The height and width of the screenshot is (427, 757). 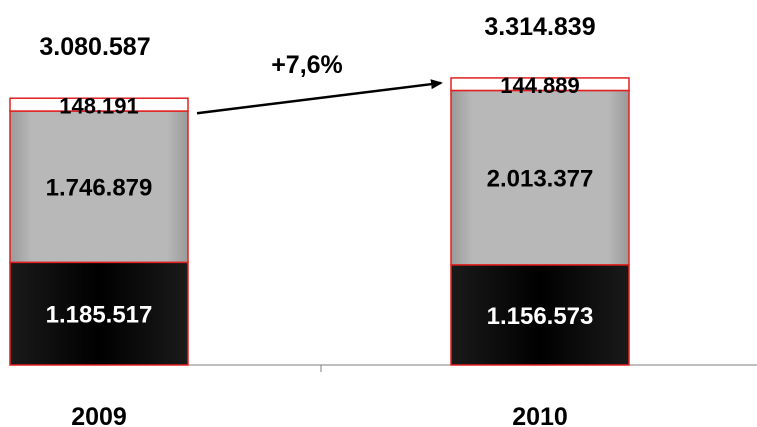 I want to click on total-label-2009: 3.080.587, so click(x=94, y=47).